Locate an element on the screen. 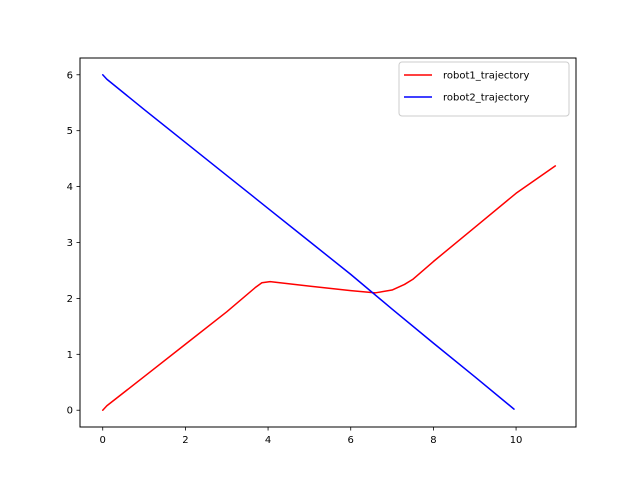 The width and height of the screenshot is (640, 480). x-tick-label: 4 is located at coordinates (268, 440).